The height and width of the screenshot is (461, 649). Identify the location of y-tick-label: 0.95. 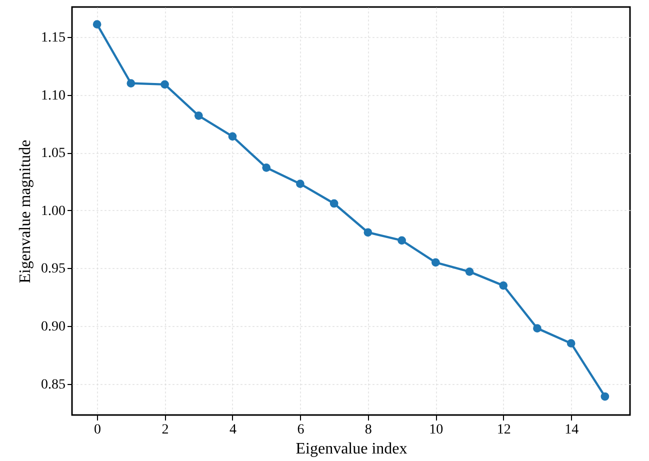
(53, 269).